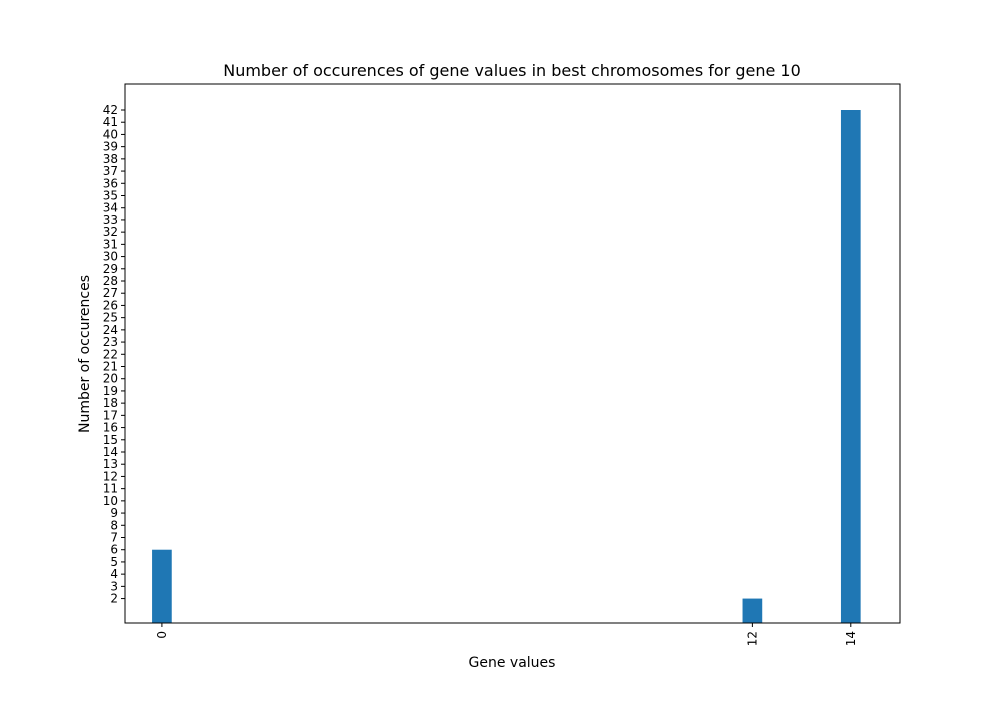  What do you see at coordinates (110, 464) in the screenshot?
I see `y-tick-label: 13` at bounding box center [110, 464].